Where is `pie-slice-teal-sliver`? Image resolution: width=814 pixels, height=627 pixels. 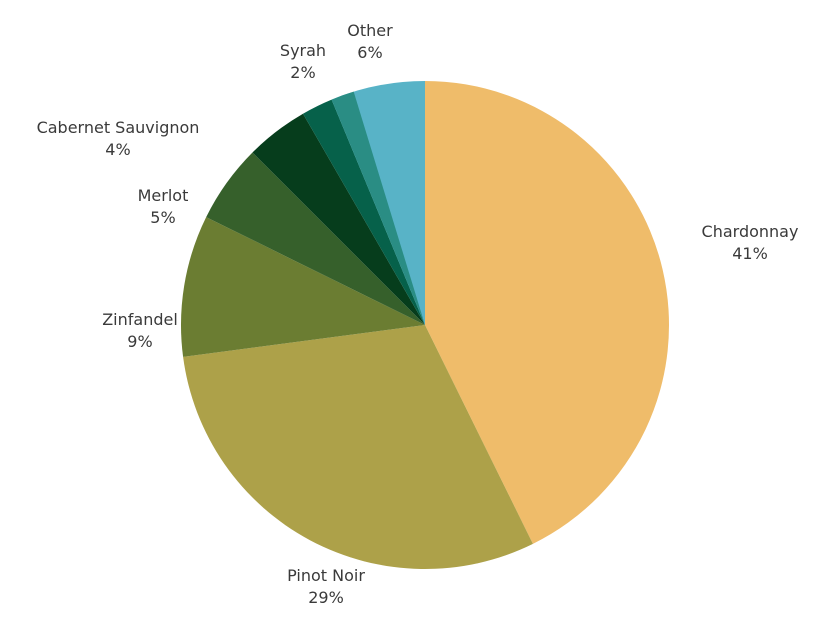
pie-slice-teal-sliver is located at coordinates (378, 208).